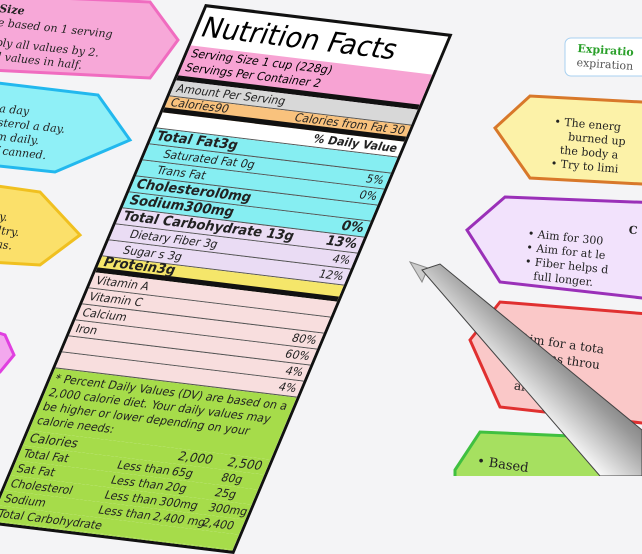 The height and width of the screenshot is (554, 642). What do you see at coordinates (603, 57) in the screenshot?
I see `expiration-box` at bounding box center [603, 57].